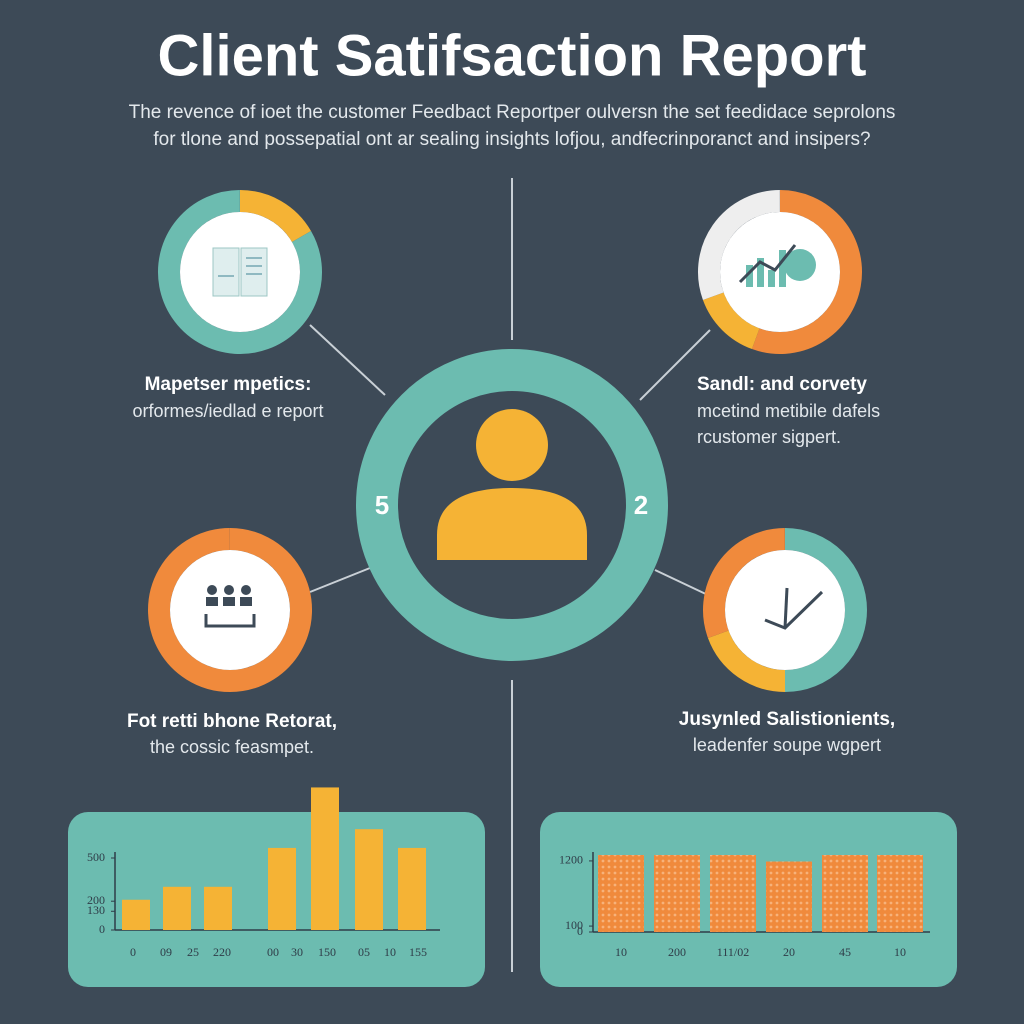 This screenshot has height=1024, width=1024. I want to click on node-text: mcetind metibile dafels, so click(788, 411).